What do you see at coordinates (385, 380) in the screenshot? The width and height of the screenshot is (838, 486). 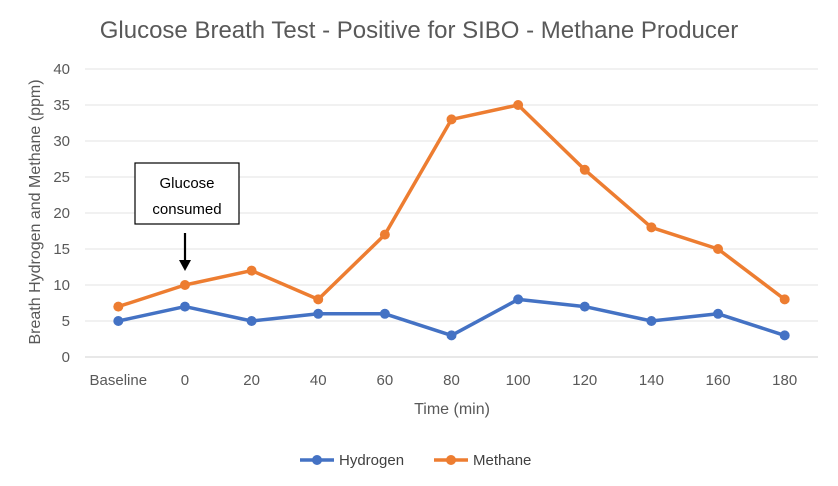 I see `x-tick-label: 60` at bounding box center [385, 380].